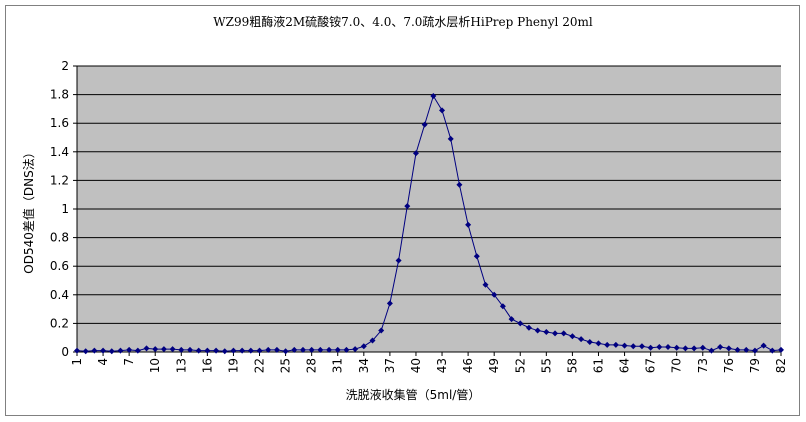 This screenshot has width=806, height=422. Describe the element at coordinates (677, 365) in the screenshot. I see `x-tick-label: 70` at that location.